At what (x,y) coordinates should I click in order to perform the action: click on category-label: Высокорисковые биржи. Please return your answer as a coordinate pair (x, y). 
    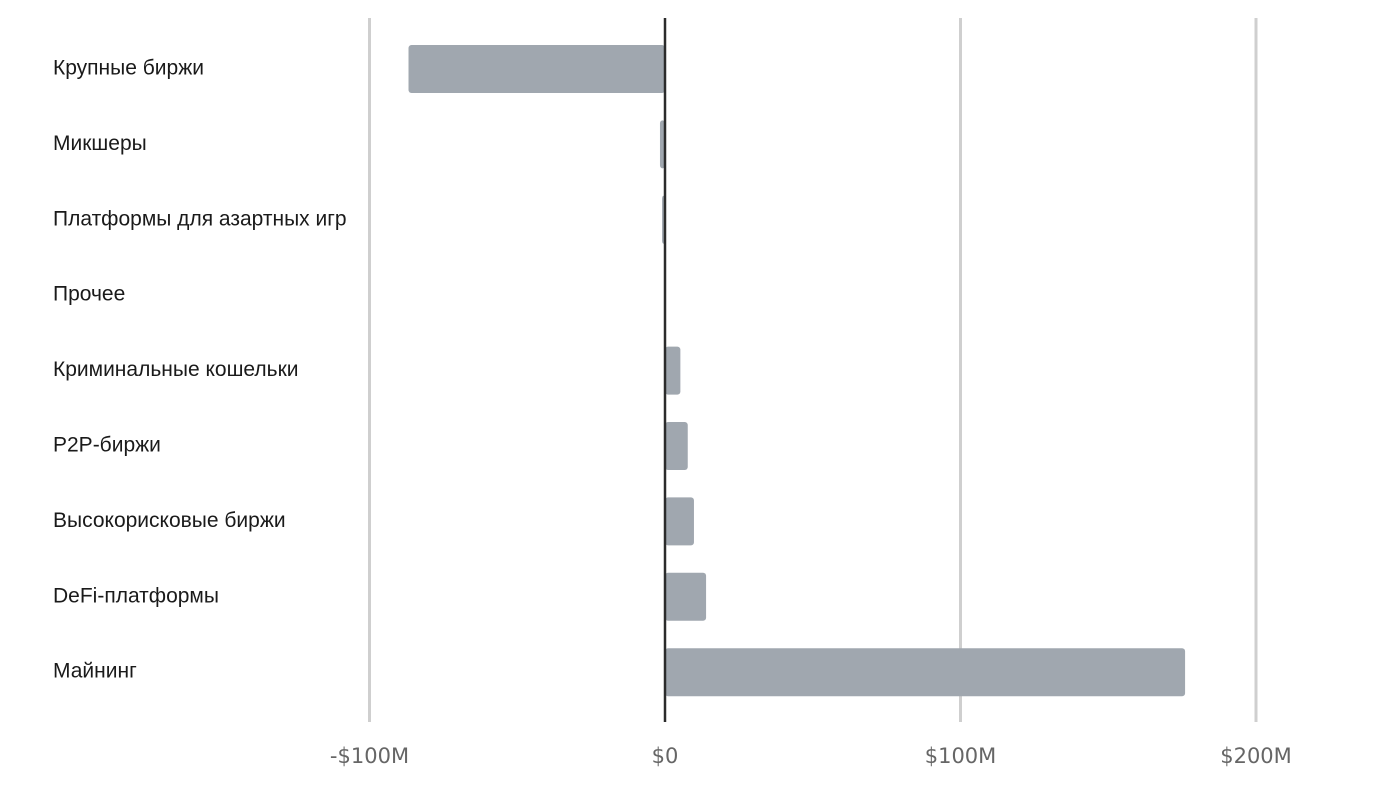
    Looking at the image, I should click on (169, 520).